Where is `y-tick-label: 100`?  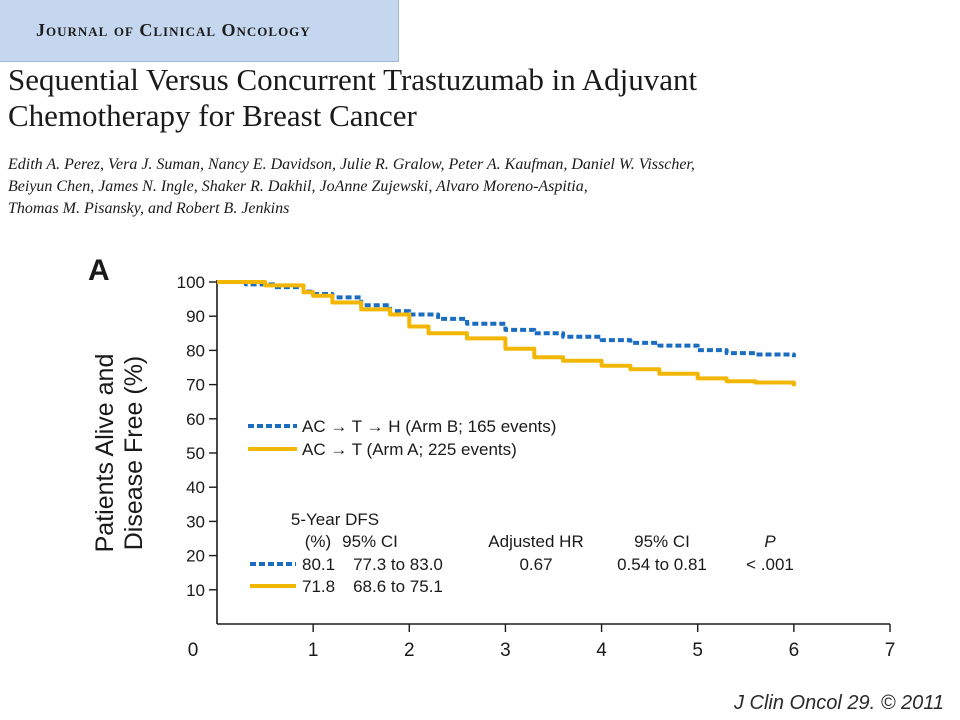
y-tick-label: 100 is located at coordinates (191, 282).